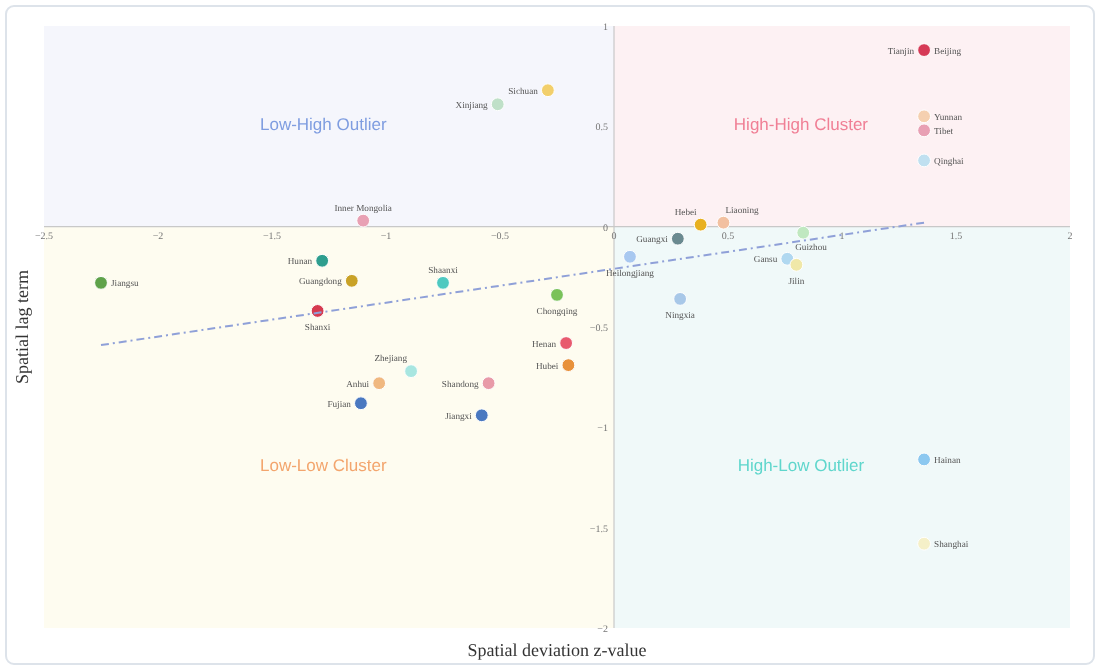 The height and width of the screenshot is (670, 1100). Describe the element at coordinates (801, 124) in the screenshot. I see `annotation: High-High Cluster` at that location.